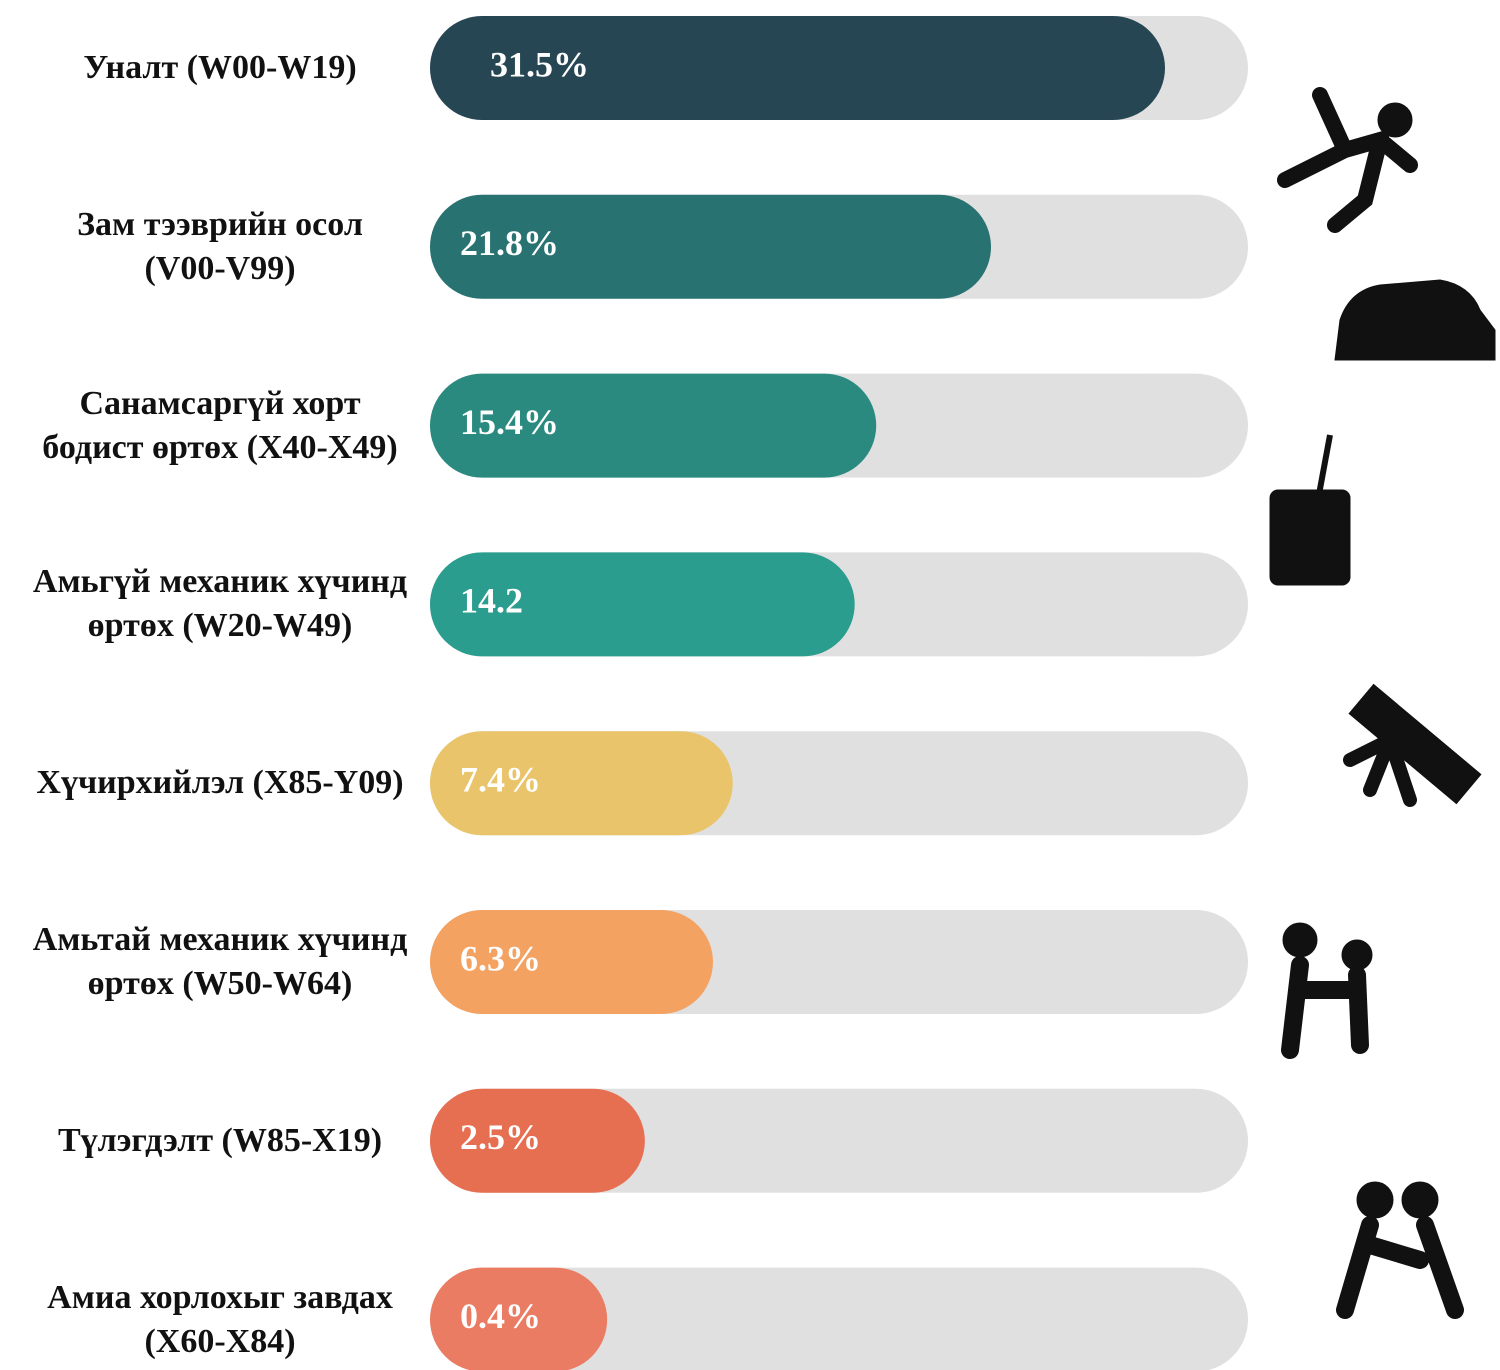 This screenshot has height=1370, width=1500. What do you see at coordinates (539, 64) in the screenshot?
I see `value-label: 31.5%` at bounding box center [539, 64].